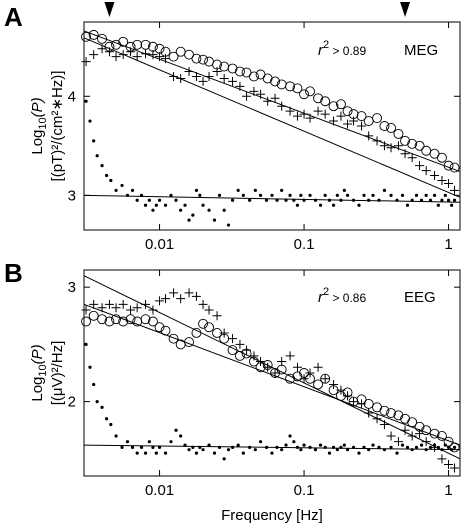 This screenshot has height=530, width=474. I want to click on ylabel-sub-a: 10, so click(43, 123).